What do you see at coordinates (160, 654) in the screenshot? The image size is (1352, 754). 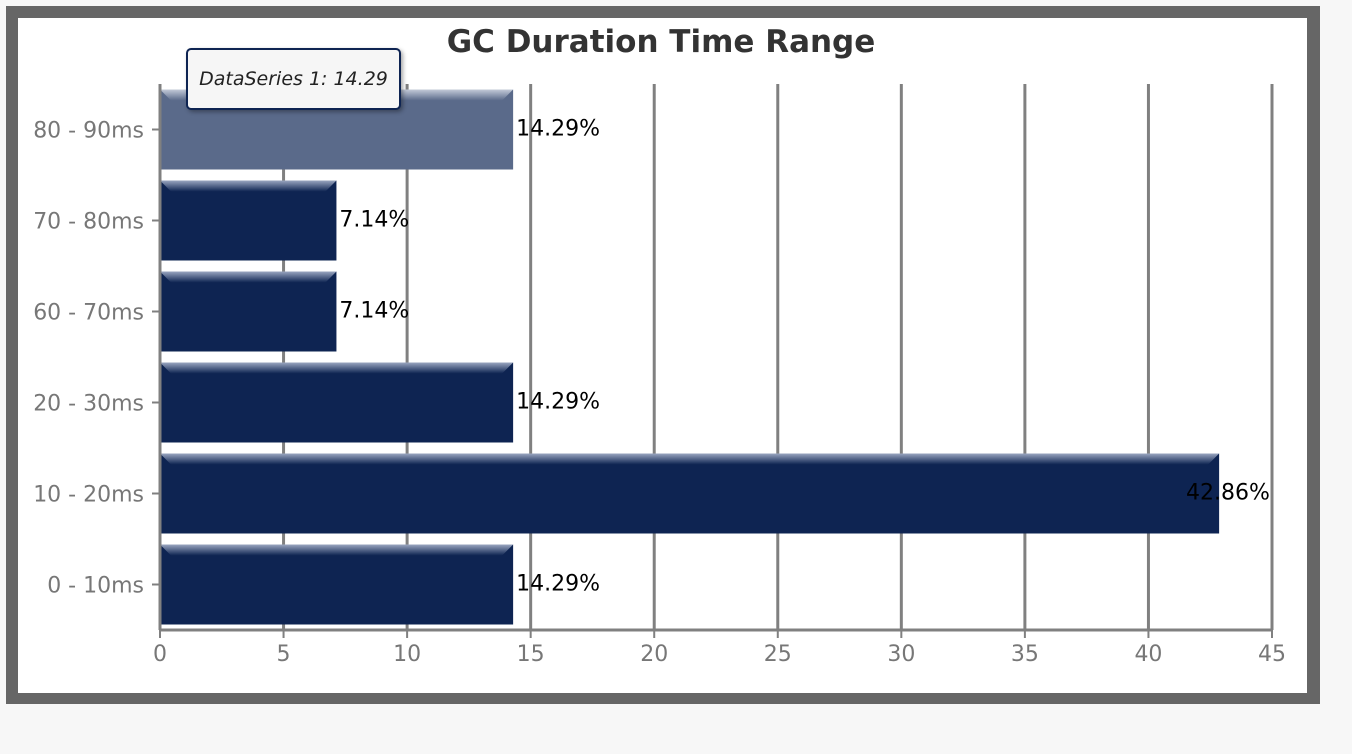 I see `x-tick-label: 0` at bounding box center [160, 654].